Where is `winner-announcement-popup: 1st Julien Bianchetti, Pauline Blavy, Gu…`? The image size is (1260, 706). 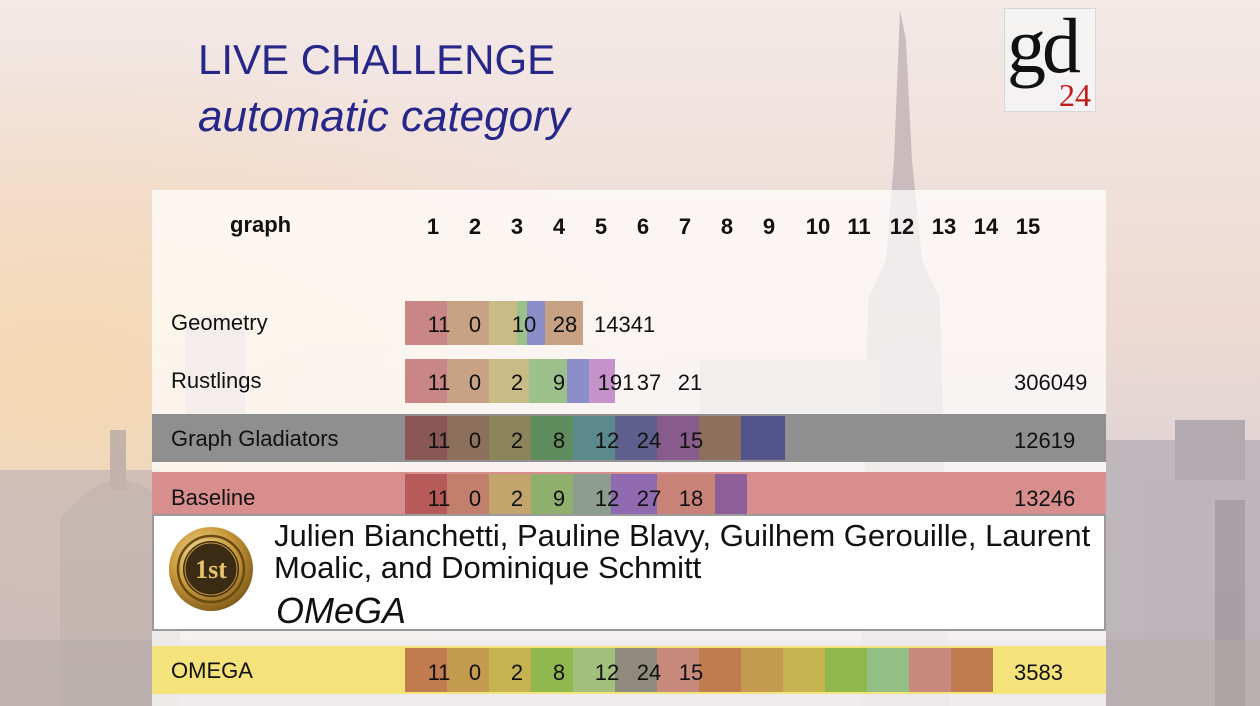
winner-announcement-popup: 1st Julien Bianchetti, Pauline Blavy, Gu… is located at coordinates (629, 572).